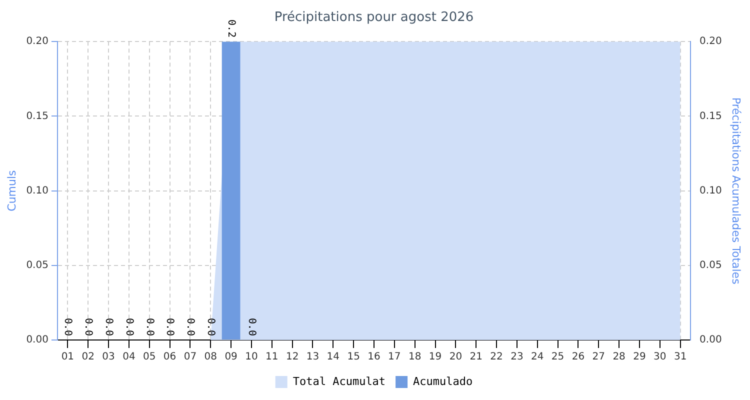  I want to click on y-tick-label: 0.10, so click(37, 190).